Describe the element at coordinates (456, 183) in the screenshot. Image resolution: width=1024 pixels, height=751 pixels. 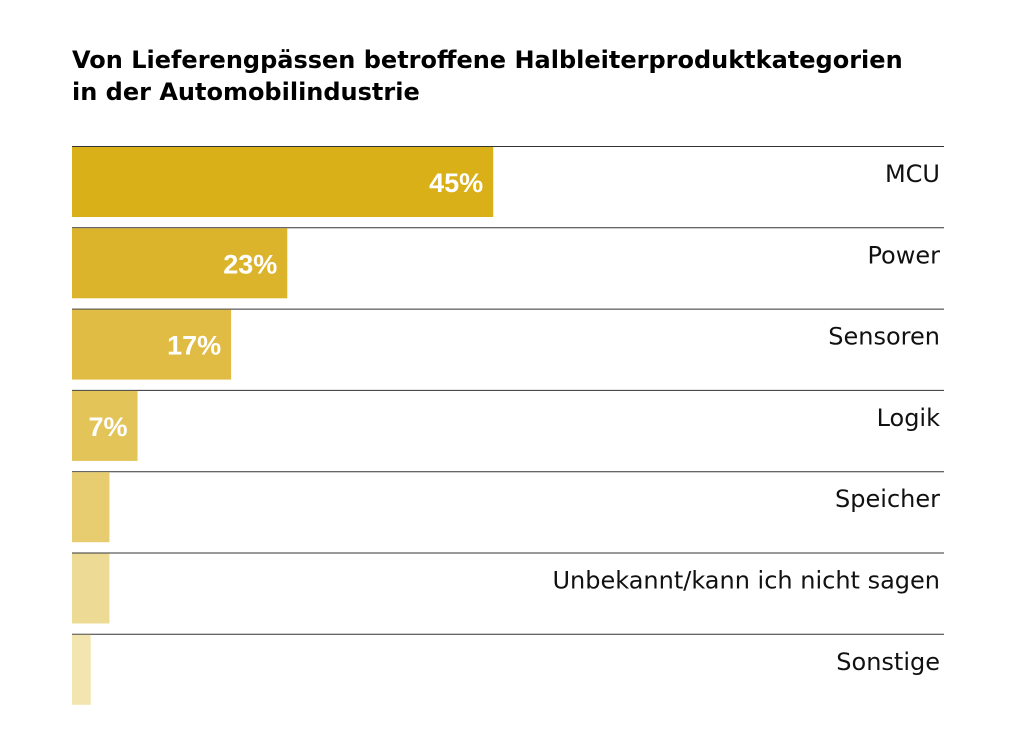
I see `bar-value-label: 45%` at that location.